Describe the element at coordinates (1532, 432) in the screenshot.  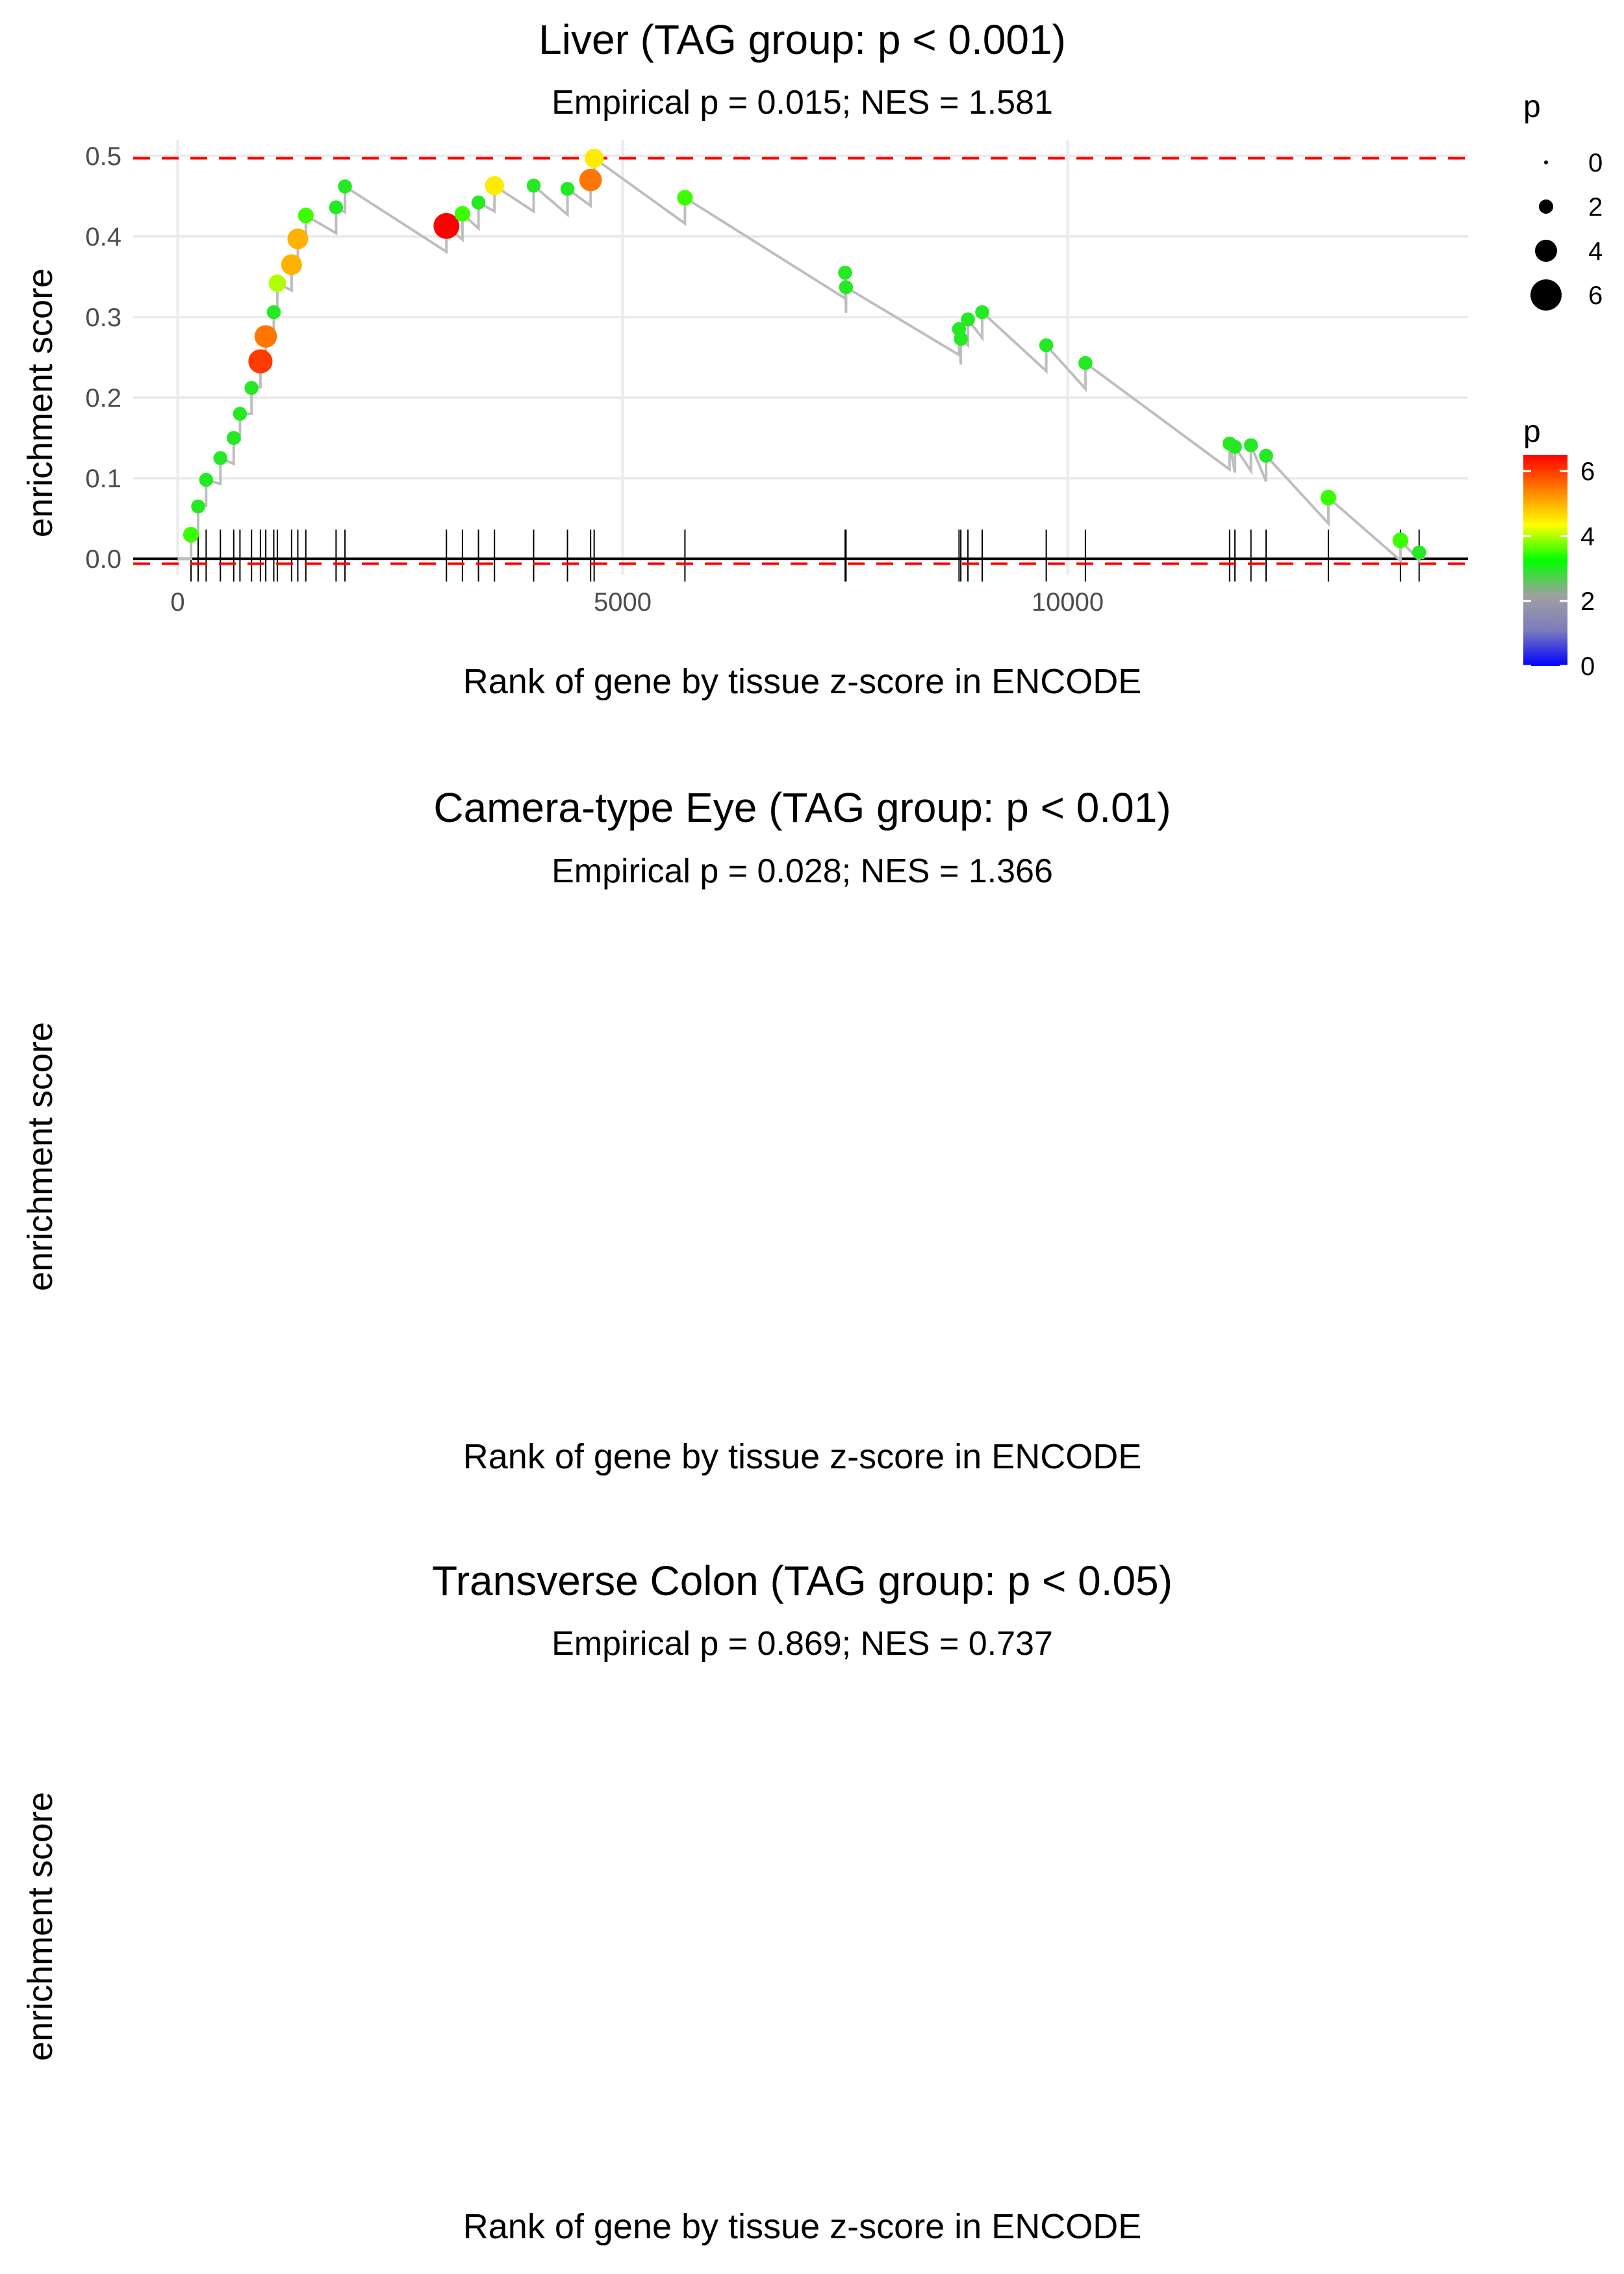
I see `color-legend-title: p` at that location.